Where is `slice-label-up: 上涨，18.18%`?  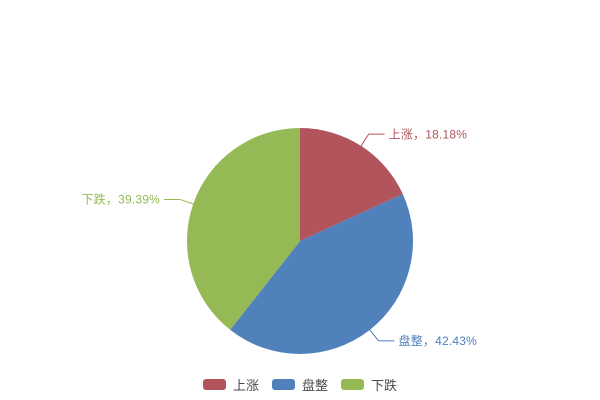
slice-label-up: 上涨，18.18% is located at coordinates (428, 133).